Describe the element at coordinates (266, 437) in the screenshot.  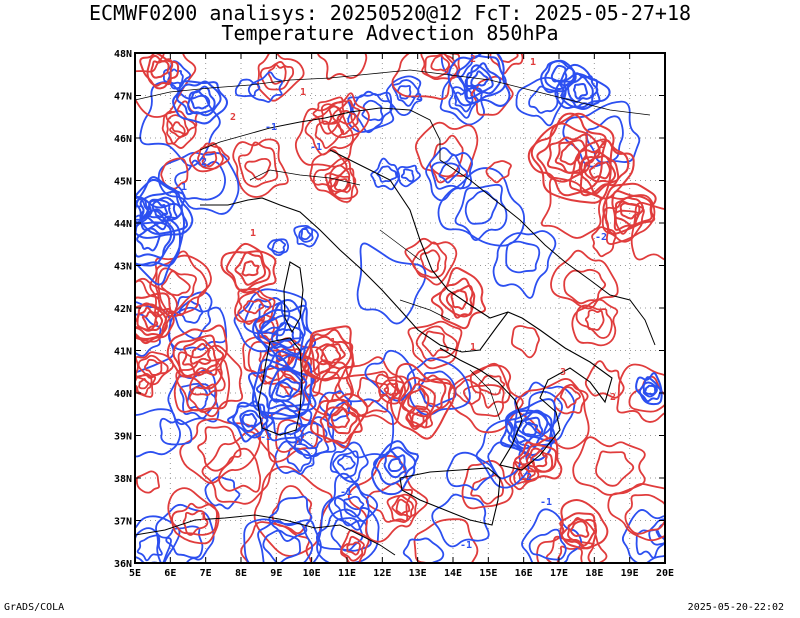
I see `cold-contour-label: -3` at that location.